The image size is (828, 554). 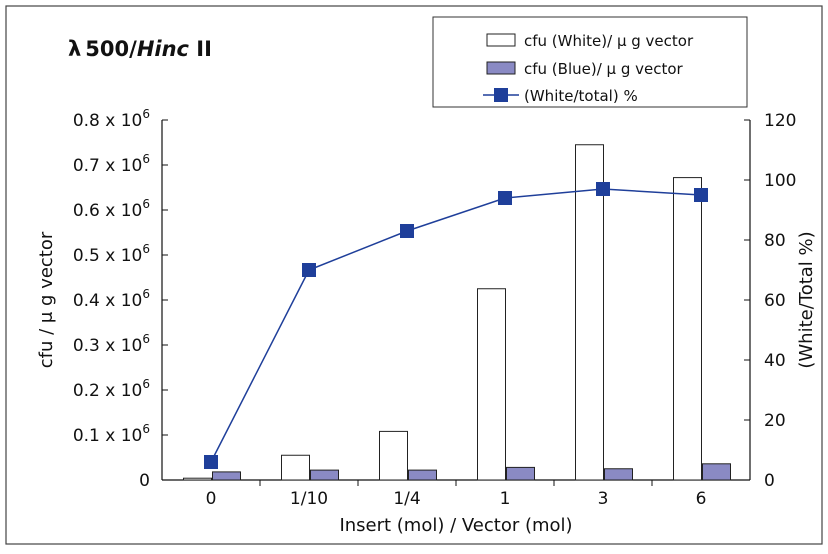 I want to click on x-tick-label: 1/10, so click(x=309, y=499).